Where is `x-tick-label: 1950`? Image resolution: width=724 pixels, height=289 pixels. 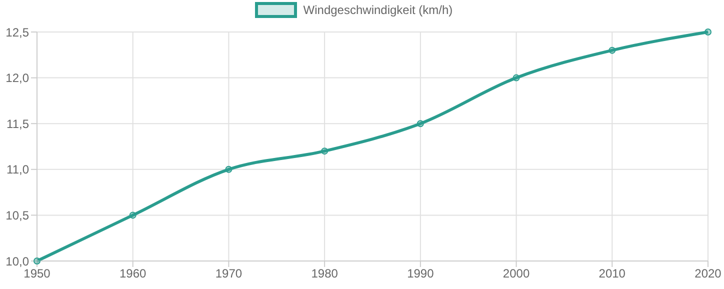
x-tick-label: 1950 is located at coordinates (37, 273).